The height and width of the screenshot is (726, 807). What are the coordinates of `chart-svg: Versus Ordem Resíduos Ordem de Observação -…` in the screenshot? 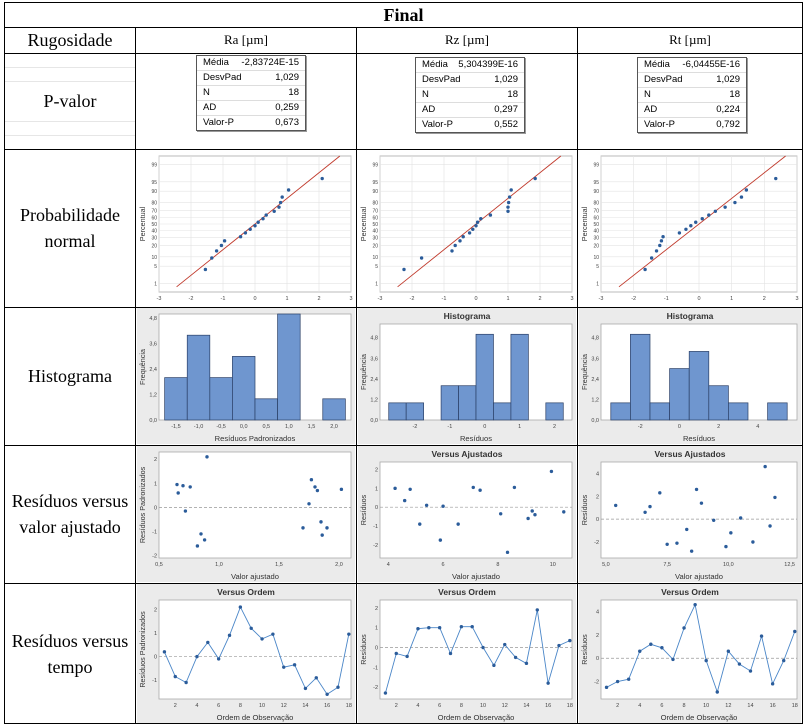 It's located at (467, 653).